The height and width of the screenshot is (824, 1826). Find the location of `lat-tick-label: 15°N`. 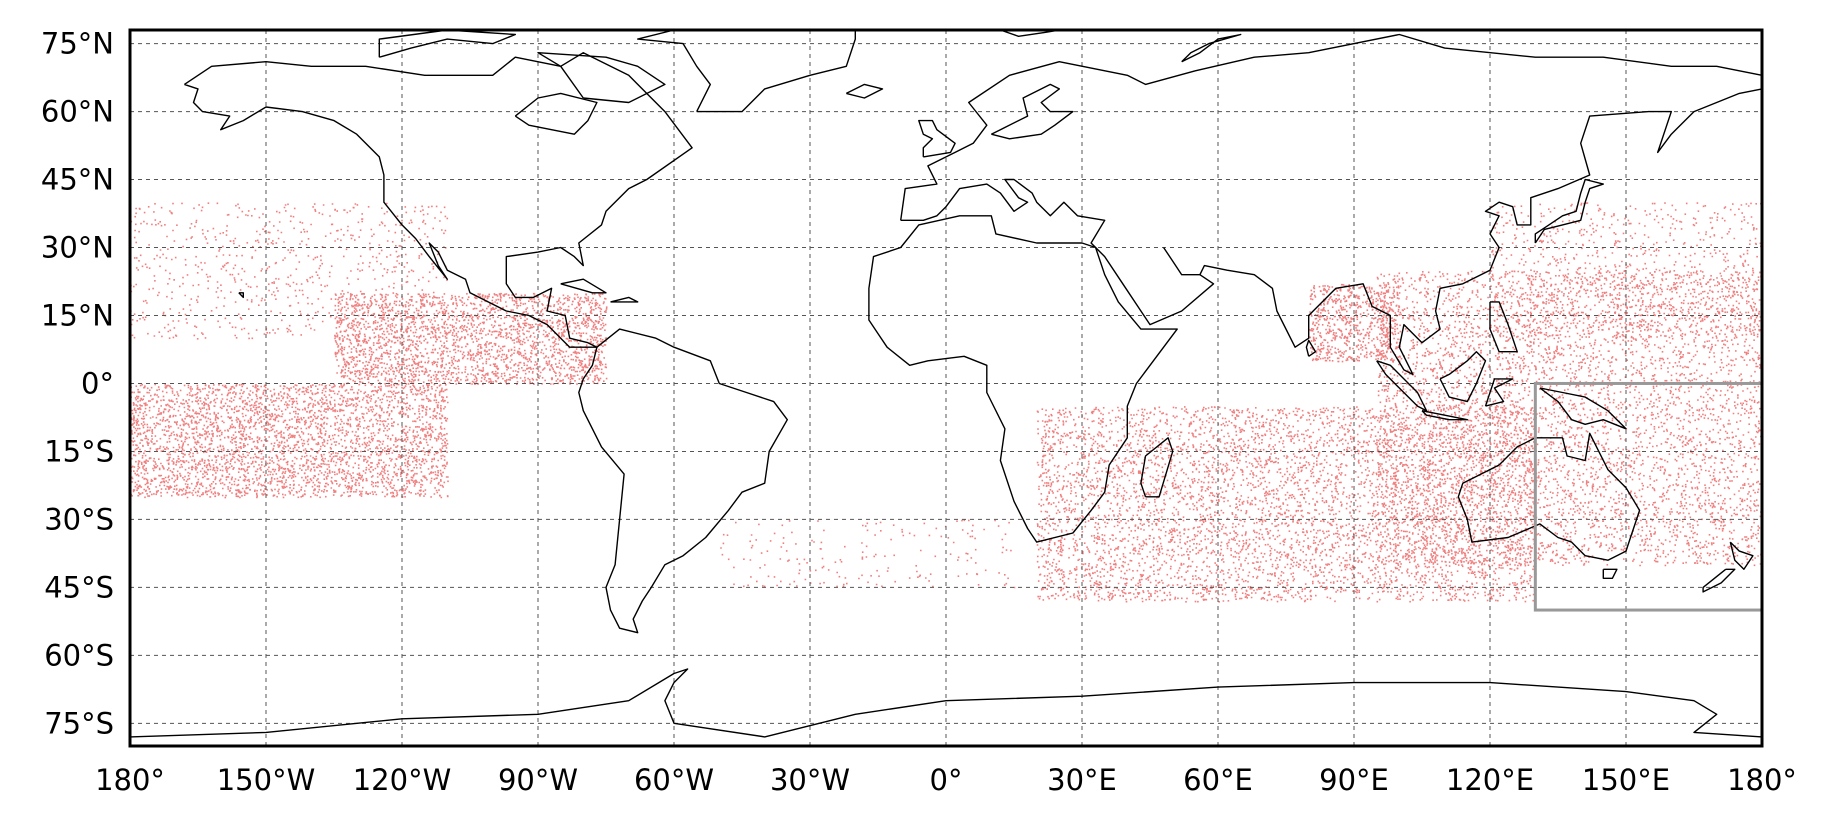

lat-tick-label: 15°N is located at coordinates (77, 315).